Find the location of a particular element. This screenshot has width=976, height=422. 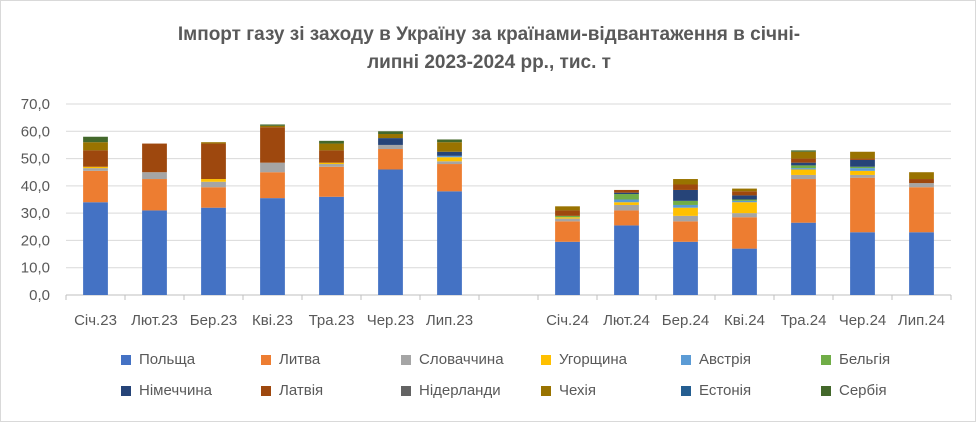

x-tick-label: Чер.23 is located at coordinates (391, 320).